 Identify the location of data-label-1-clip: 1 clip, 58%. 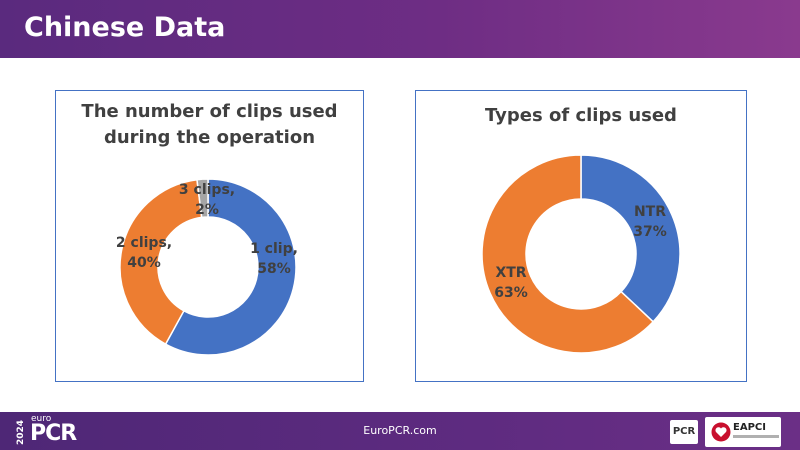
(274, 259).